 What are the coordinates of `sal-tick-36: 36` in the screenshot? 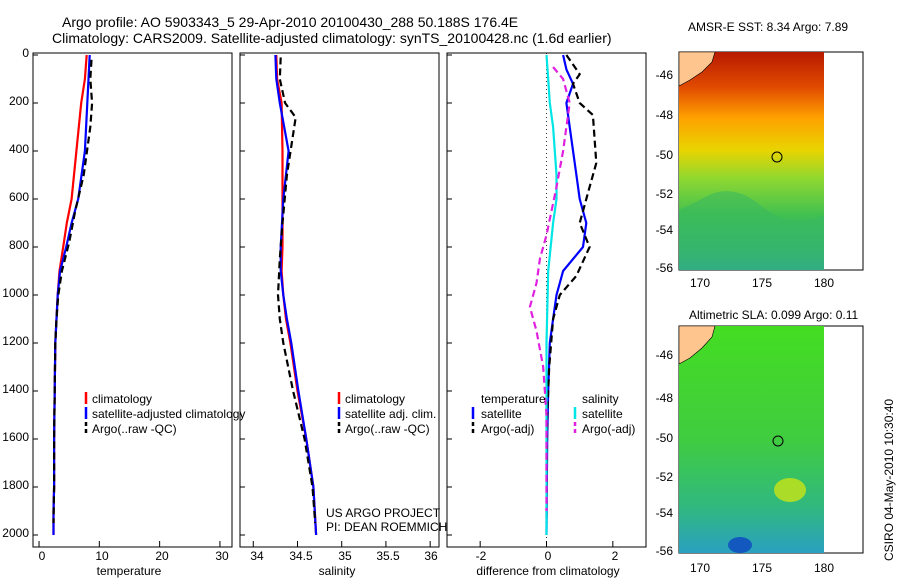 It's located at (431, 556).